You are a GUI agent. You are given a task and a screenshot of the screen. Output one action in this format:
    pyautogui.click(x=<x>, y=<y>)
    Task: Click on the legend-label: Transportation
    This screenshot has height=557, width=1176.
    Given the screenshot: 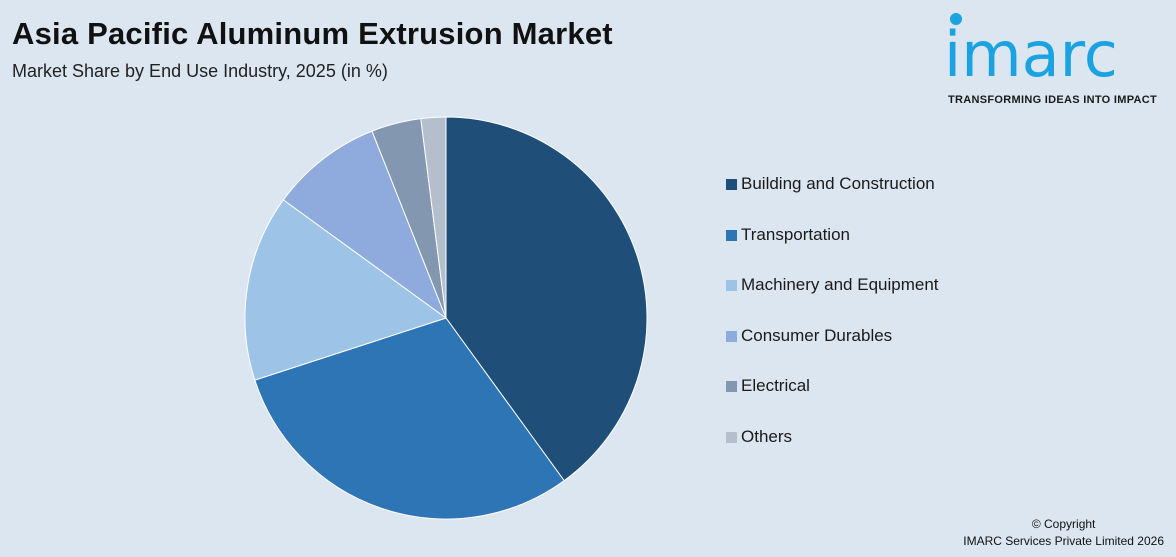 What is the action you would take?
    pyautogui.click(x=795, y=234)
    